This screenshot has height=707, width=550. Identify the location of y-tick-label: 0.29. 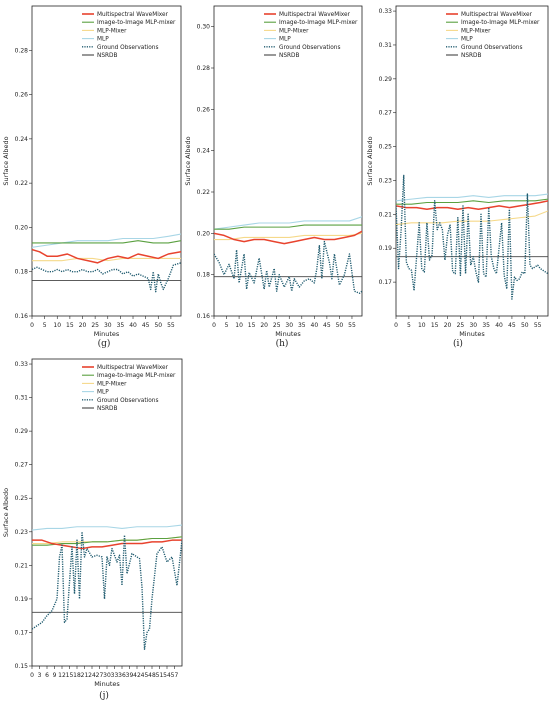
(386, 79).